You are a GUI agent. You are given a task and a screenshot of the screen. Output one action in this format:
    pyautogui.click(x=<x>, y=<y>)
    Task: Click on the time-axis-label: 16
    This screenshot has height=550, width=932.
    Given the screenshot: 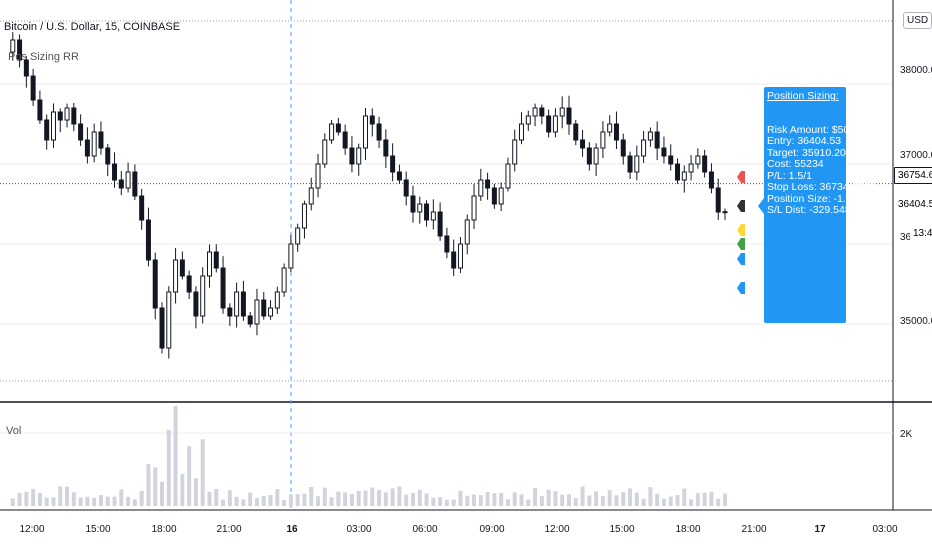 What is the action you would take?
    pyautogui.click(x=292, y=529)
    